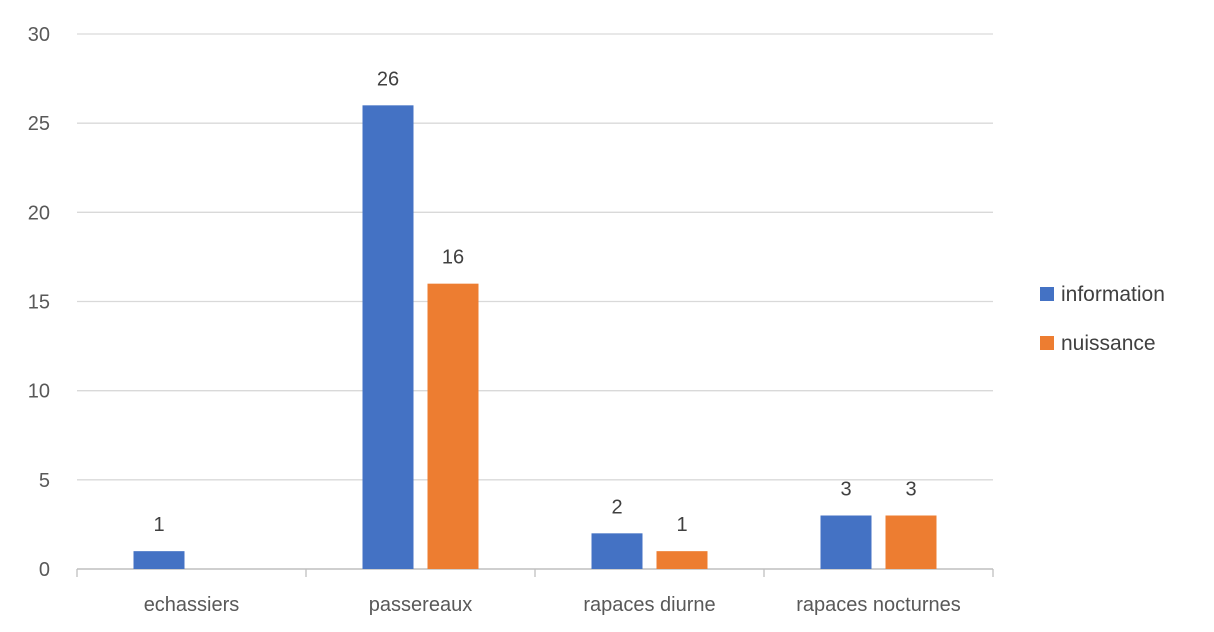 This screenshot has width=1214, height=632. What do you see at coordinates (44, 481) in the screenshot?
I see `y-tick-label: 5` at bounding box center [44, 481].